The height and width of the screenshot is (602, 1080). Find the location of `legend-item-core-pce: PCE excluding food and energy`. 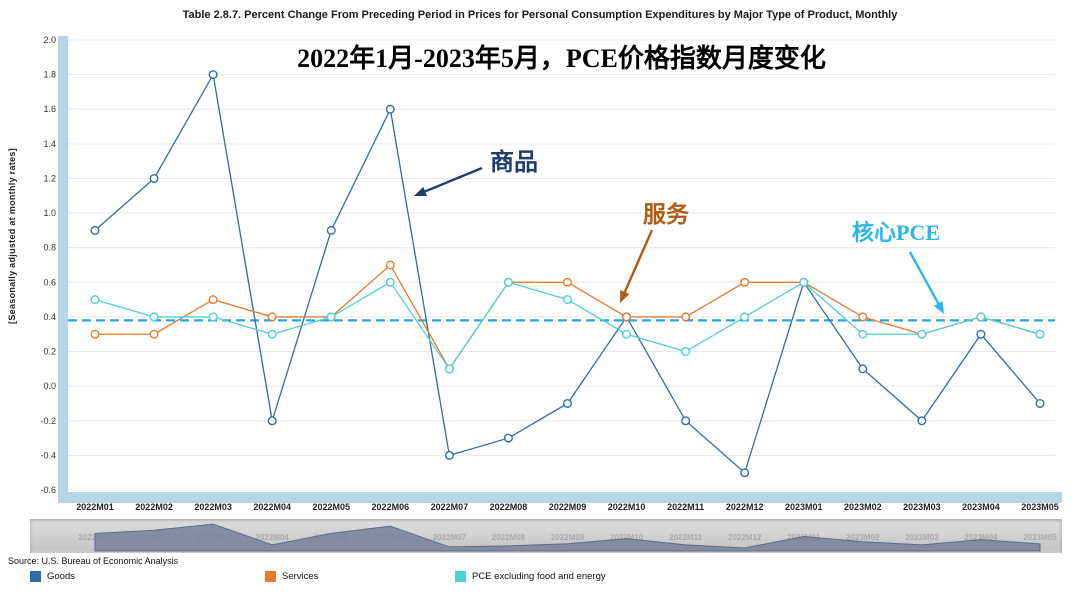

legend-item-core-pce: PCE excluding food and energy is located at coordinates (530, 576).